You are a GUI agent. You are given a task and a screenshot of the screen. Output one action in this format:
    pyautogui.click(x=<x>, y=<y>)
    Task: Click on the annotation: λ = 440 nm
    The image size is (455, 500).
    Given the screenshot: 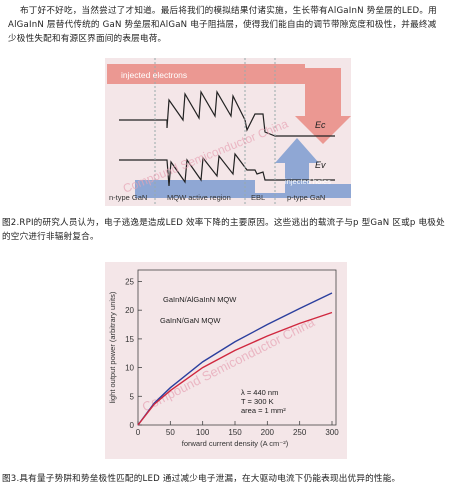 What is the action you would take?
    pyautogui.click(x=259, y=392)
    